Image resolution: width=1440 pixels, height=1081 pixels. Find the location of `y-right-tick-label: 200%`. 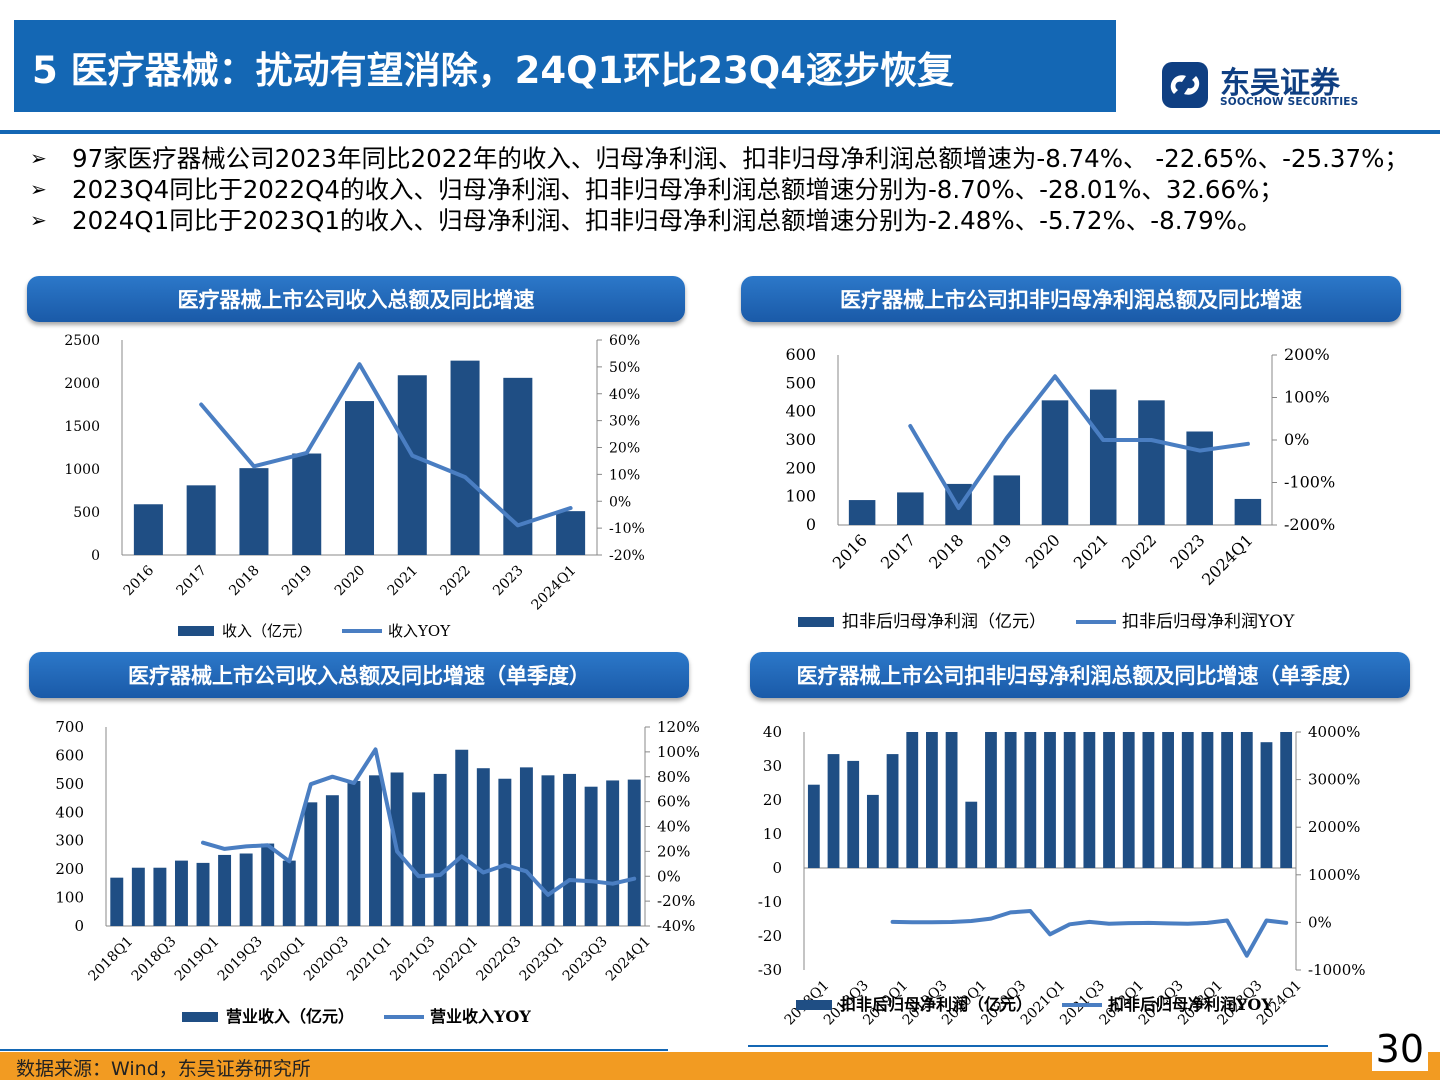

y-right-tick-label: 200% is located at coordinates (1307, 354).